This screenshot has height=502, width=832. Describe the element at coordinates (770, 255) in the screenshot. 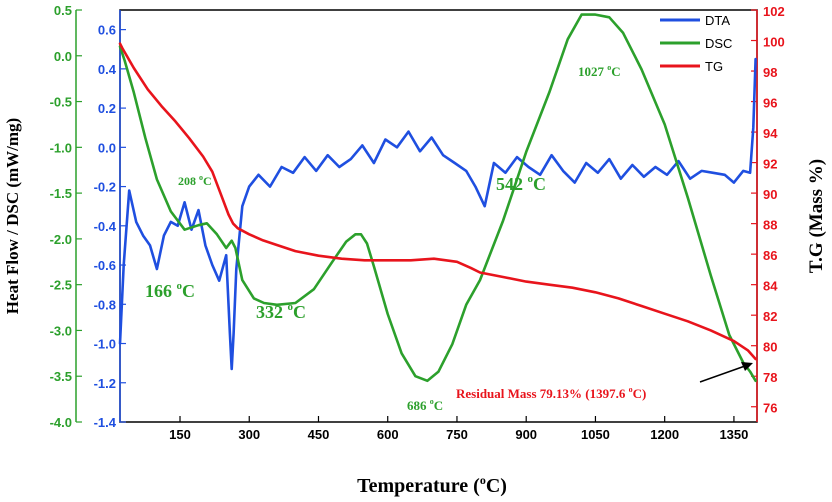

I see `tg-tick-label-86: 86` at that location.